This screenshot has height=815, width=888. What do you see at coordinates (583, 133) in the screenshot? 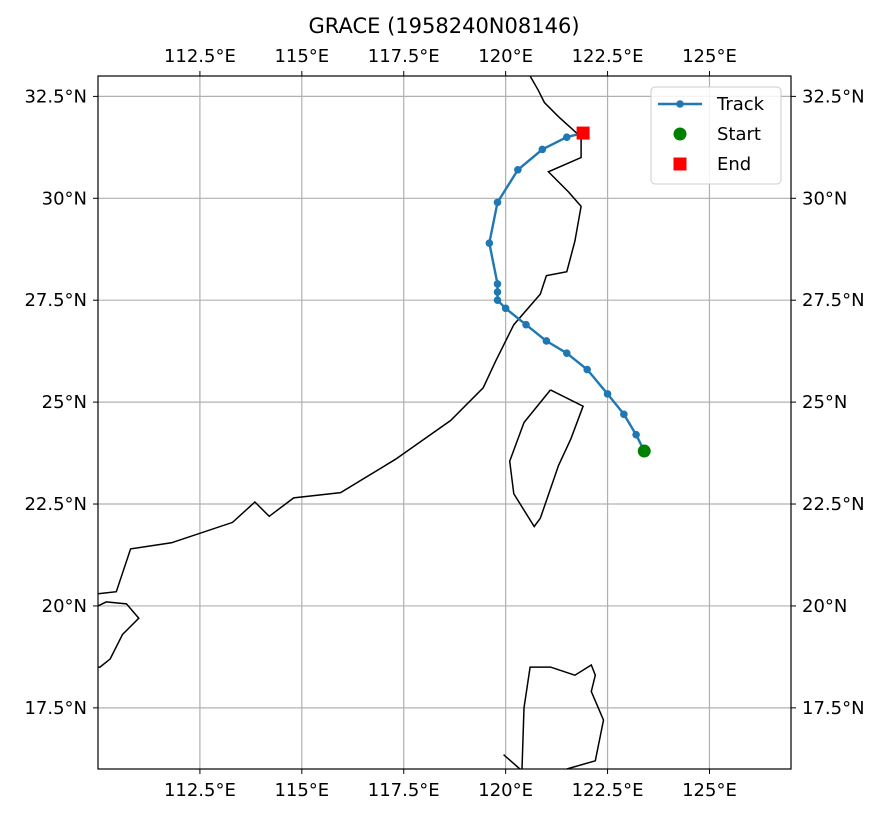
I see `end-marker` at bounding box center [583, 133].